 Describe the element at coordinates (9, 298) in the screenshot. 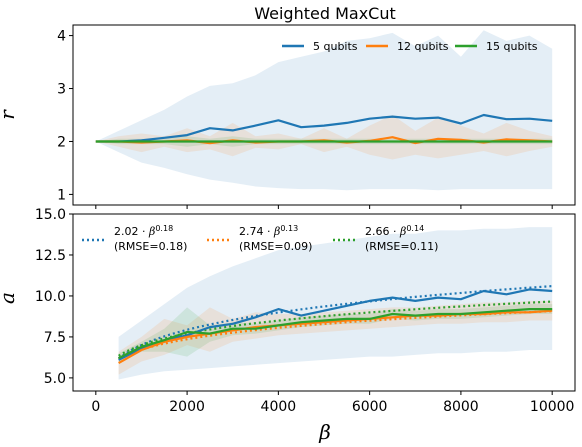

I see `bottom-y-axis-label: a` at that location.